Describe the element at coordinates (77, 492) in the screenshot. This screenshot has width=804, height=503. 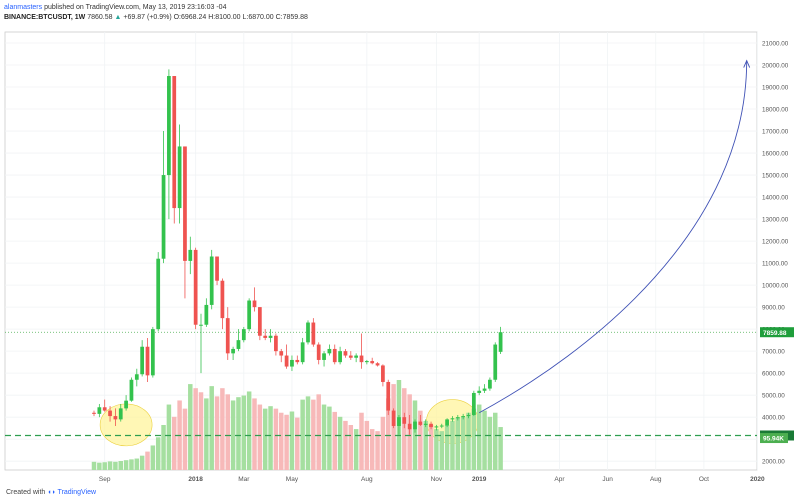
I see `tradingview-brand-link: TradingView` at that location.